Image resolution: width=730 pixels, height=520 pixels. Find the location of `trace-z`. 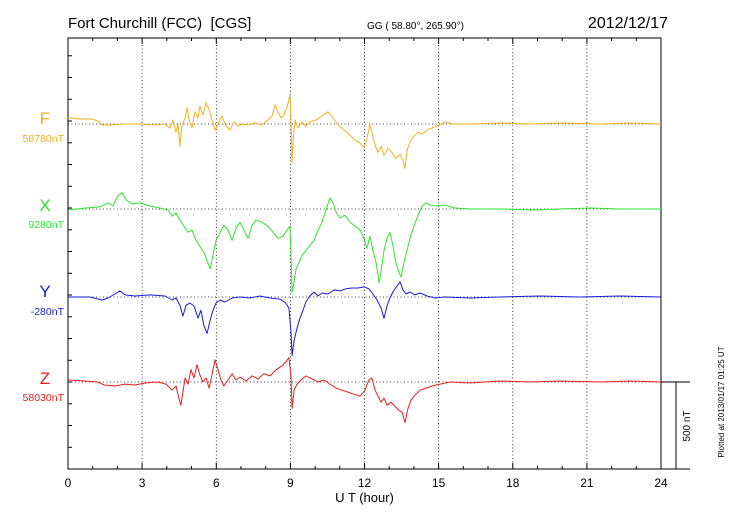

trace-z is located at coordinates (364, 390).